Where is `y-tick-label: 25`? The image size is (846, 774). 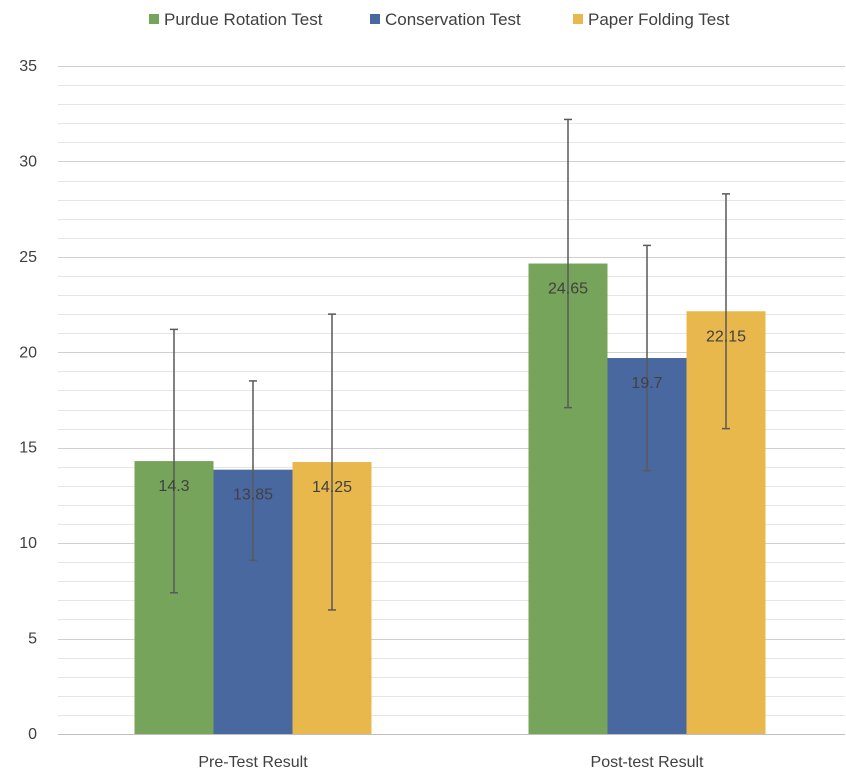
y-tick-label: 25 is located at coordinates (28, 257).